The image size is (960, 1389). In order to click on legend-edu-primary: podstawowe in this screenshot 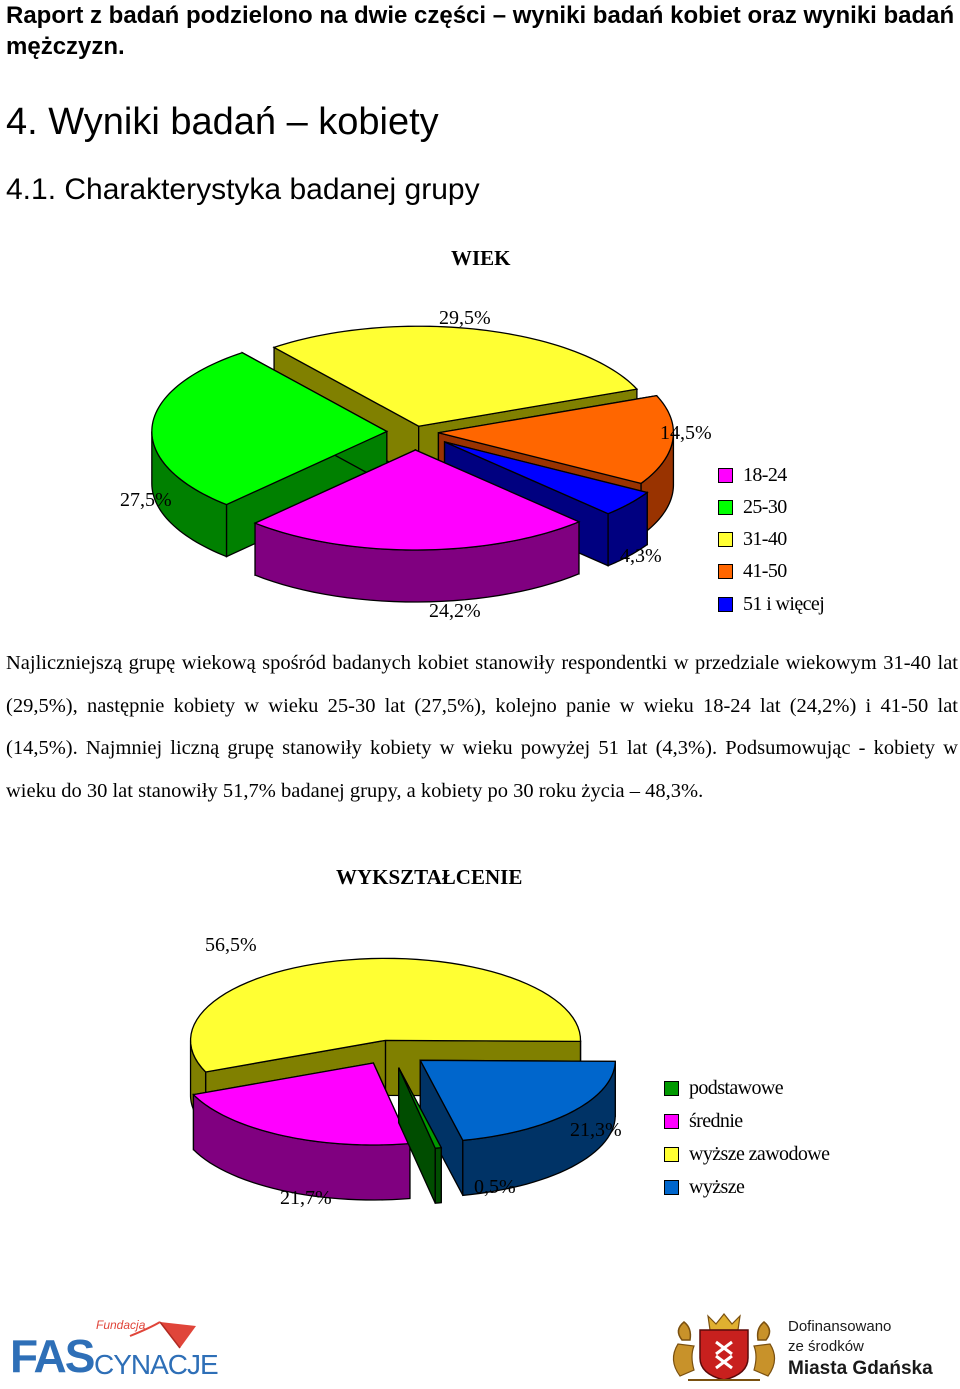, I will do `click(724, 1088)`.